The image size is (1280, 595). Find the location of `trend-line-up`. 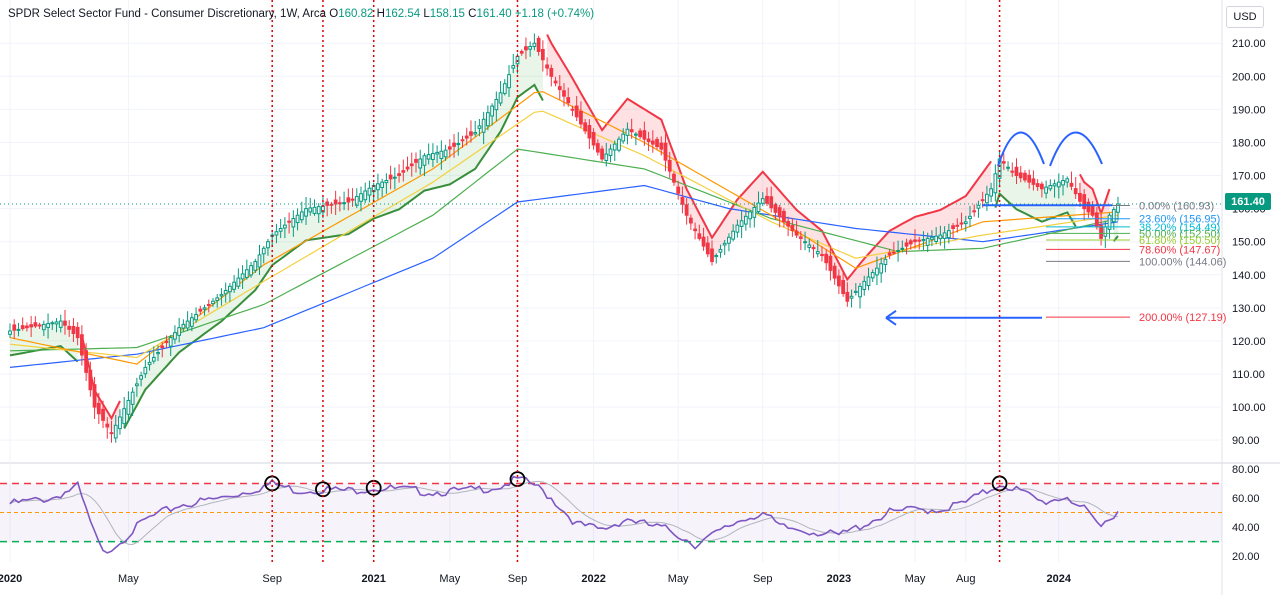

trend-line-up is located at coordinates (44, 354).